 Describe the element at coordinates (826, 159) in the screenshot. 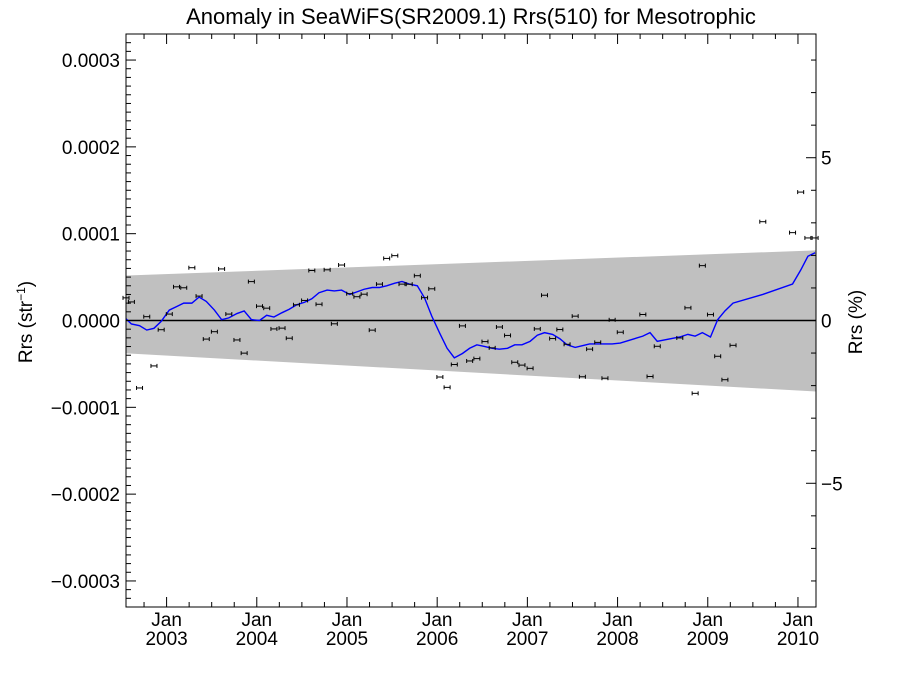

I see `y-tick-label-right: 5` at that location.